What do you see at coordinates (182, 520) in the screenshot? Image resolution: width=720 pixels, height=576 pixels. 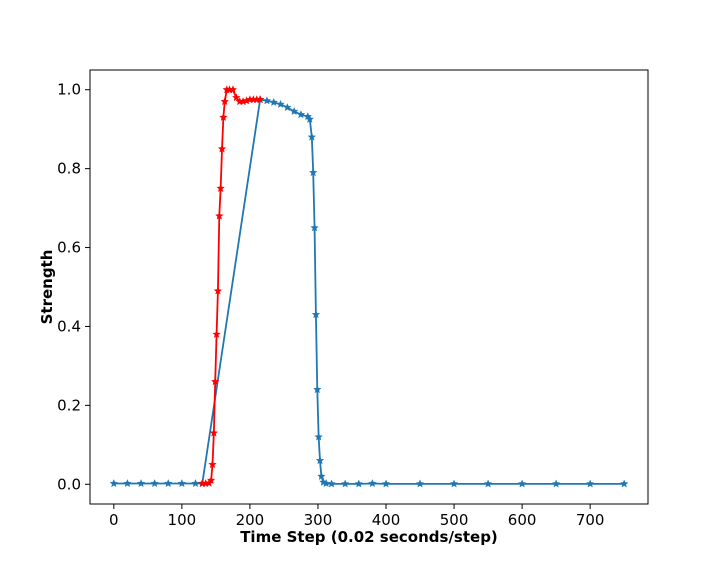 I see `x-tick-label: 100` at bounding box center [182, 520].